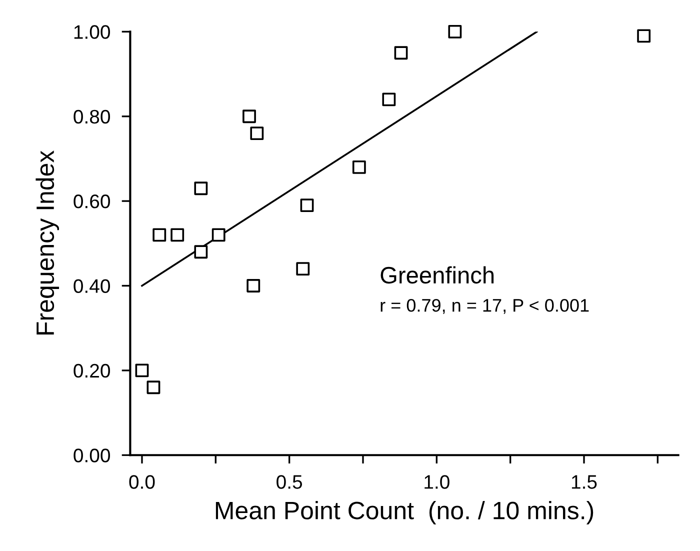 The height and width of the screenshot is (551, 700). I want to click on y-tick-label: 1.00, so click(92, 32).